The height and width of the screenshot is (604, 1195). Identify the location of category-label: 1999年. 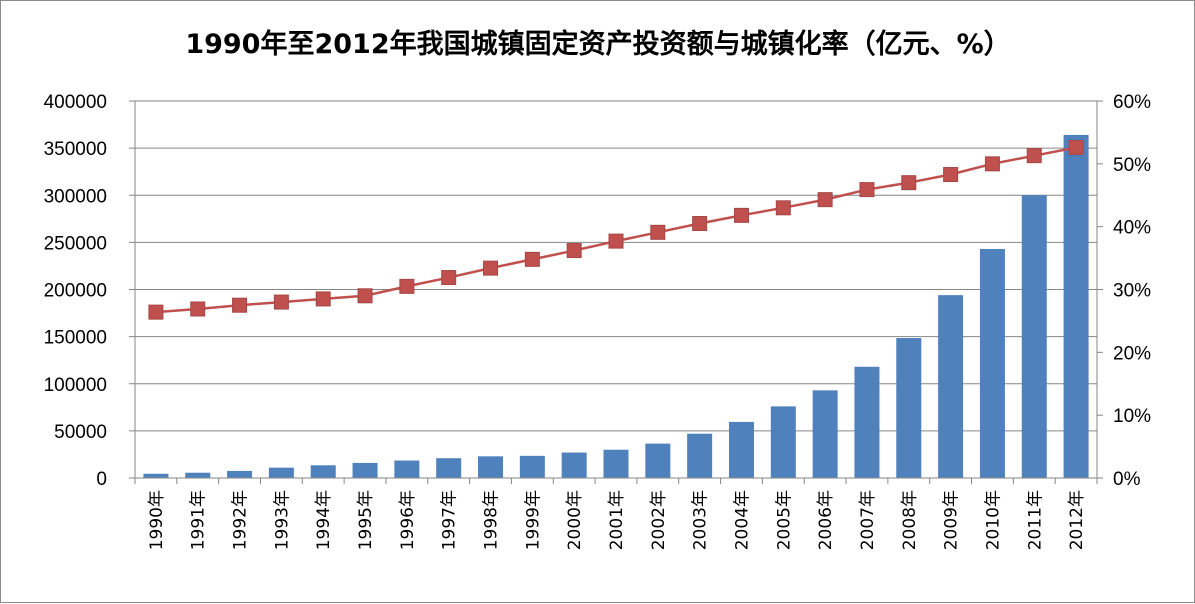
(533, 520).